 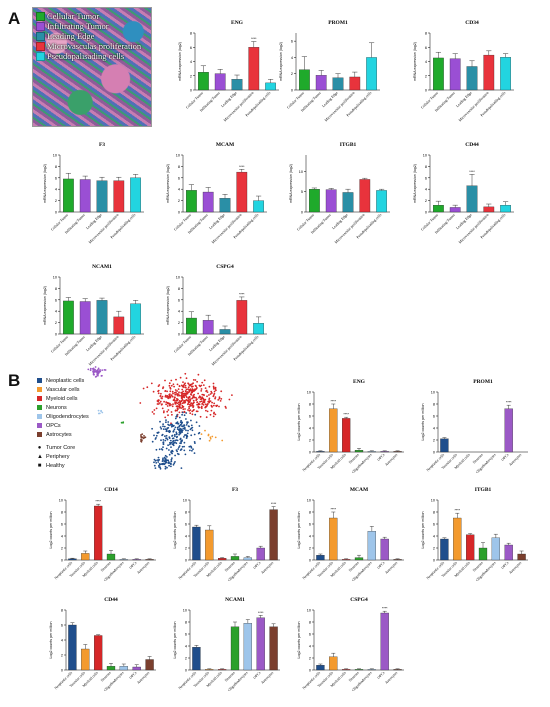 I want to click on cell-legend-item: Vascular cells, so click(x=63, y=389).